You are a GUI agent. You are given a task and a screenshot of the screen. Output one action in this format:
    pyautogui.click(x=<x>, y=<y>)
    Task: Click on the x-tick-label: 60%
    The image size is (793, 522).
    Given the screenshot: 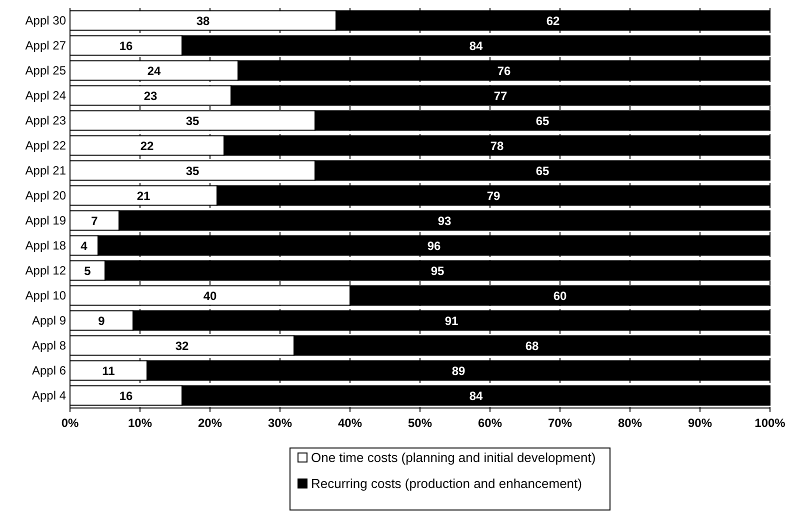 What is the action you would take?
    pyautogui.click(x=490, y=423)
    